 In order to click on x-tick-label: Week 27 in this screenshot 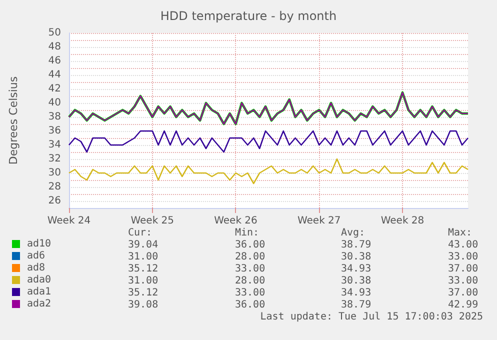, I will do `click(319, 221)`.